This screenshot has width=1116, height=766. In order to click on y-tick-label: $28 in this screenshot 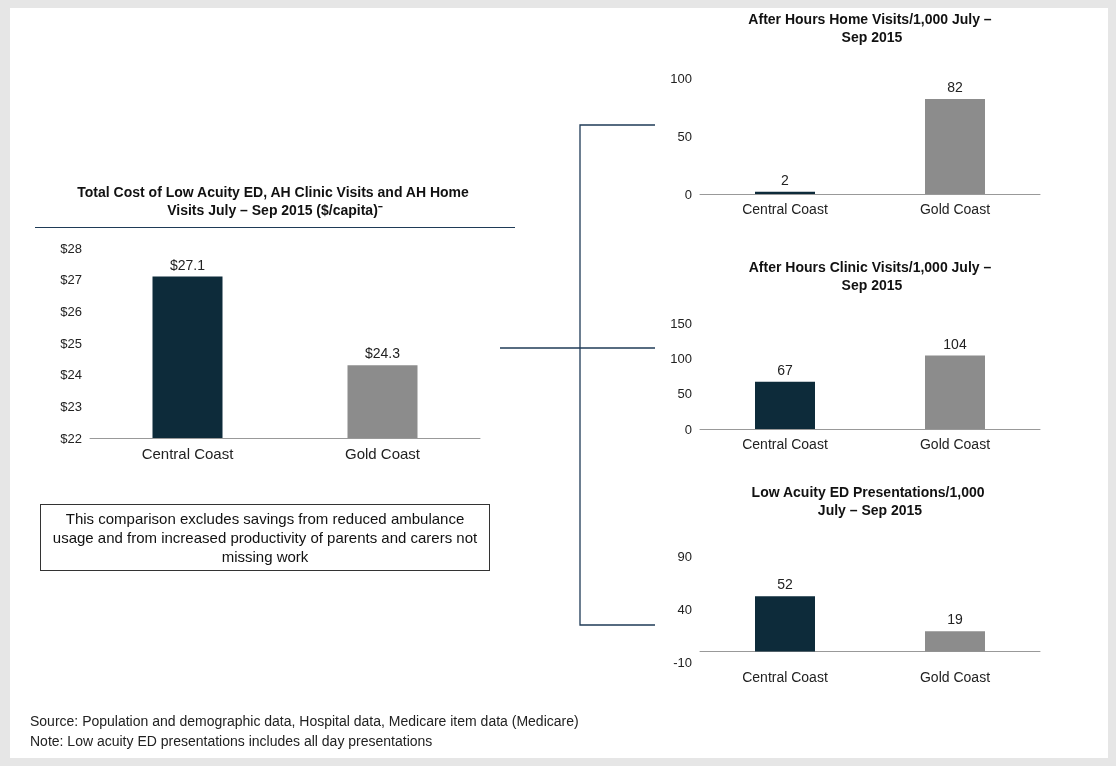, I will do `click(71, 248)`.